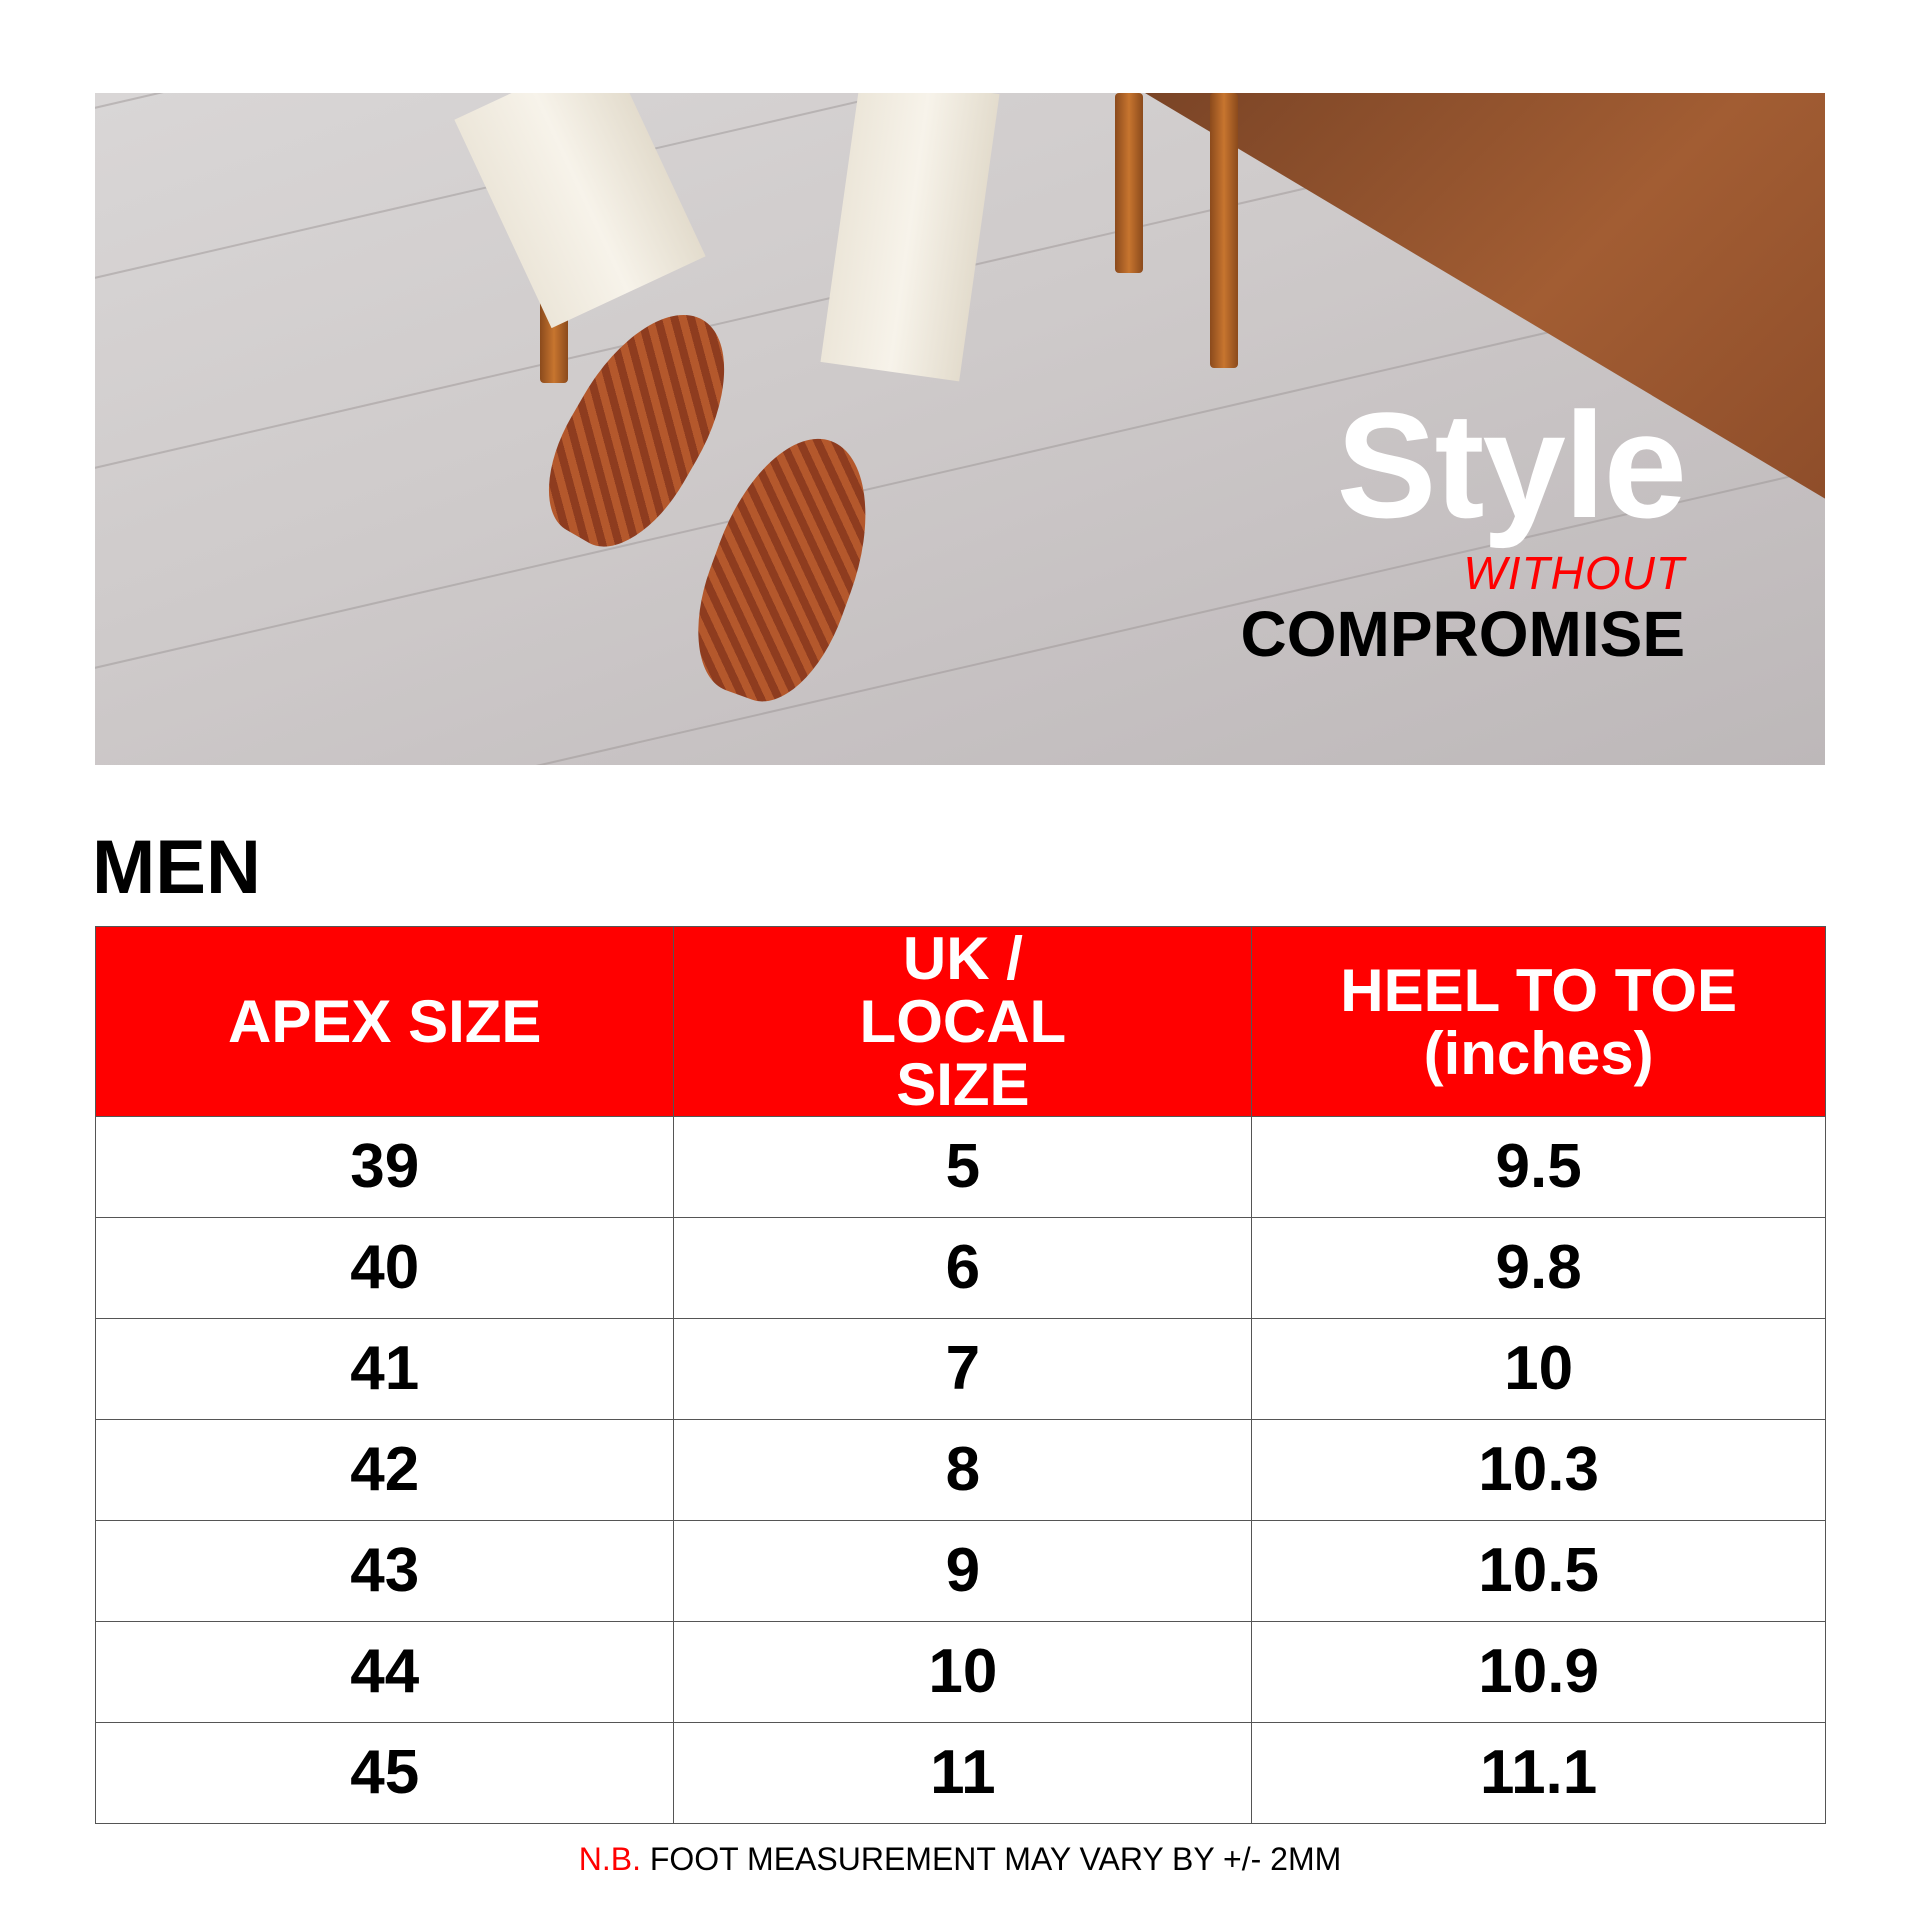 This screenshot has width=1920, height=1920. I want to click on uk-size-cell: 10, so click(963, 1672).